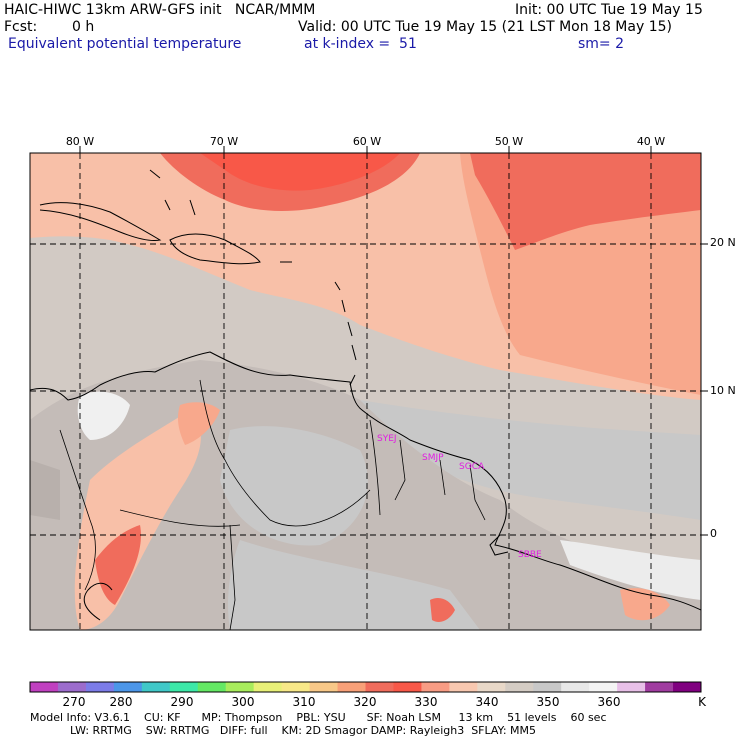 The width and height of the screenshot is (740, 740). What do you see at coordinates (723, 390) in the screenshot?
I see `lat-label-10n: 10 N` at bounding box center [723, 390].